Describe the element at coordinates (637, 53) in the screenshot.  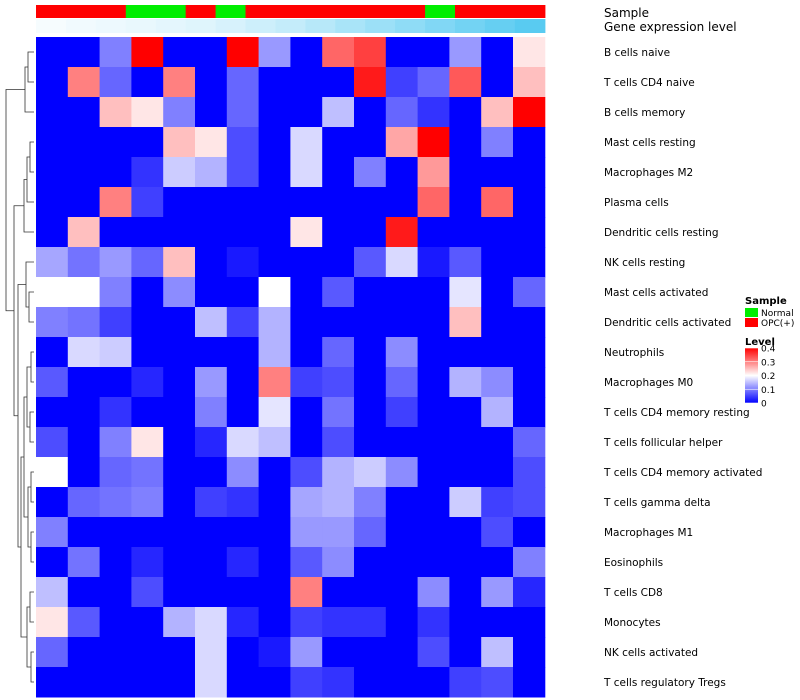
I see `row-label: B cells naive` at that location.